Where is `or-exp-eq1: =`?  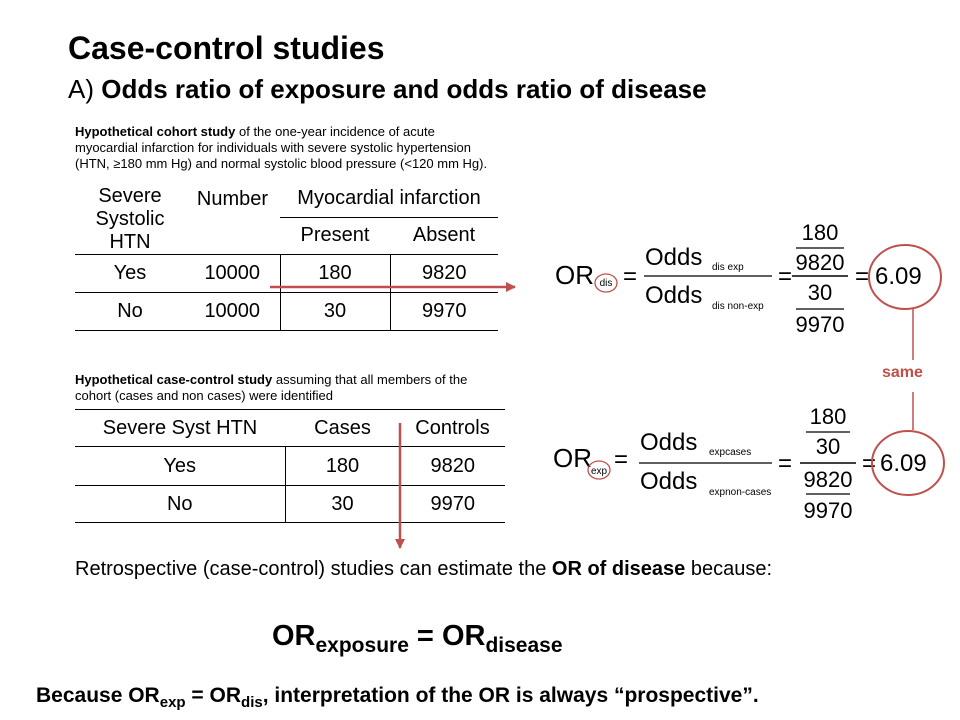 or-exp-eq1: = is located at coordinates (621, 459).